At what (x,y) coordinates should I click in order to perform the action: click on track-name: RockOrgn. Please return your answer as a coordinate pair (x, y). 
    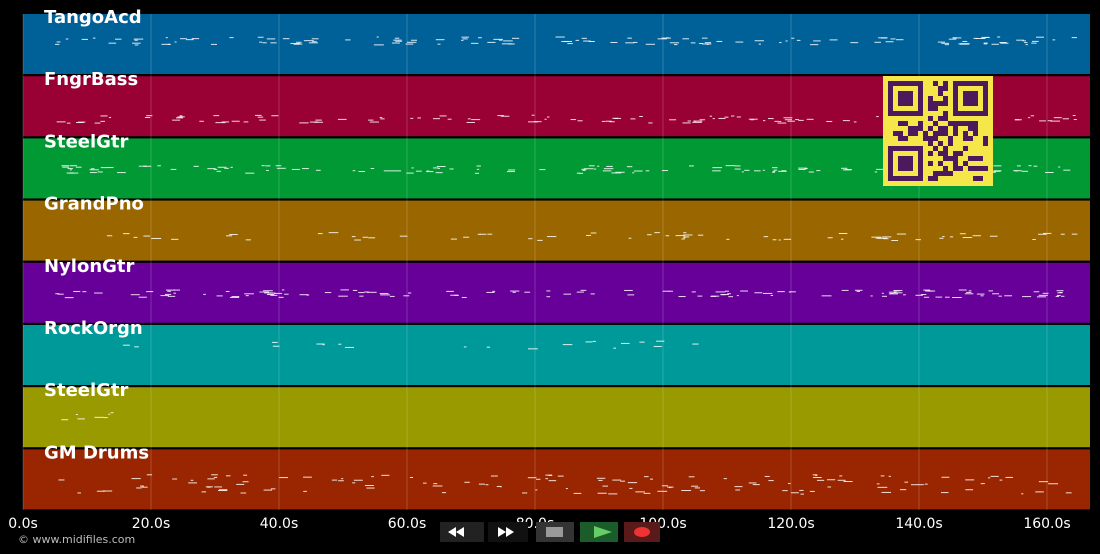
    Looking at the image, I should click on (93, 328).